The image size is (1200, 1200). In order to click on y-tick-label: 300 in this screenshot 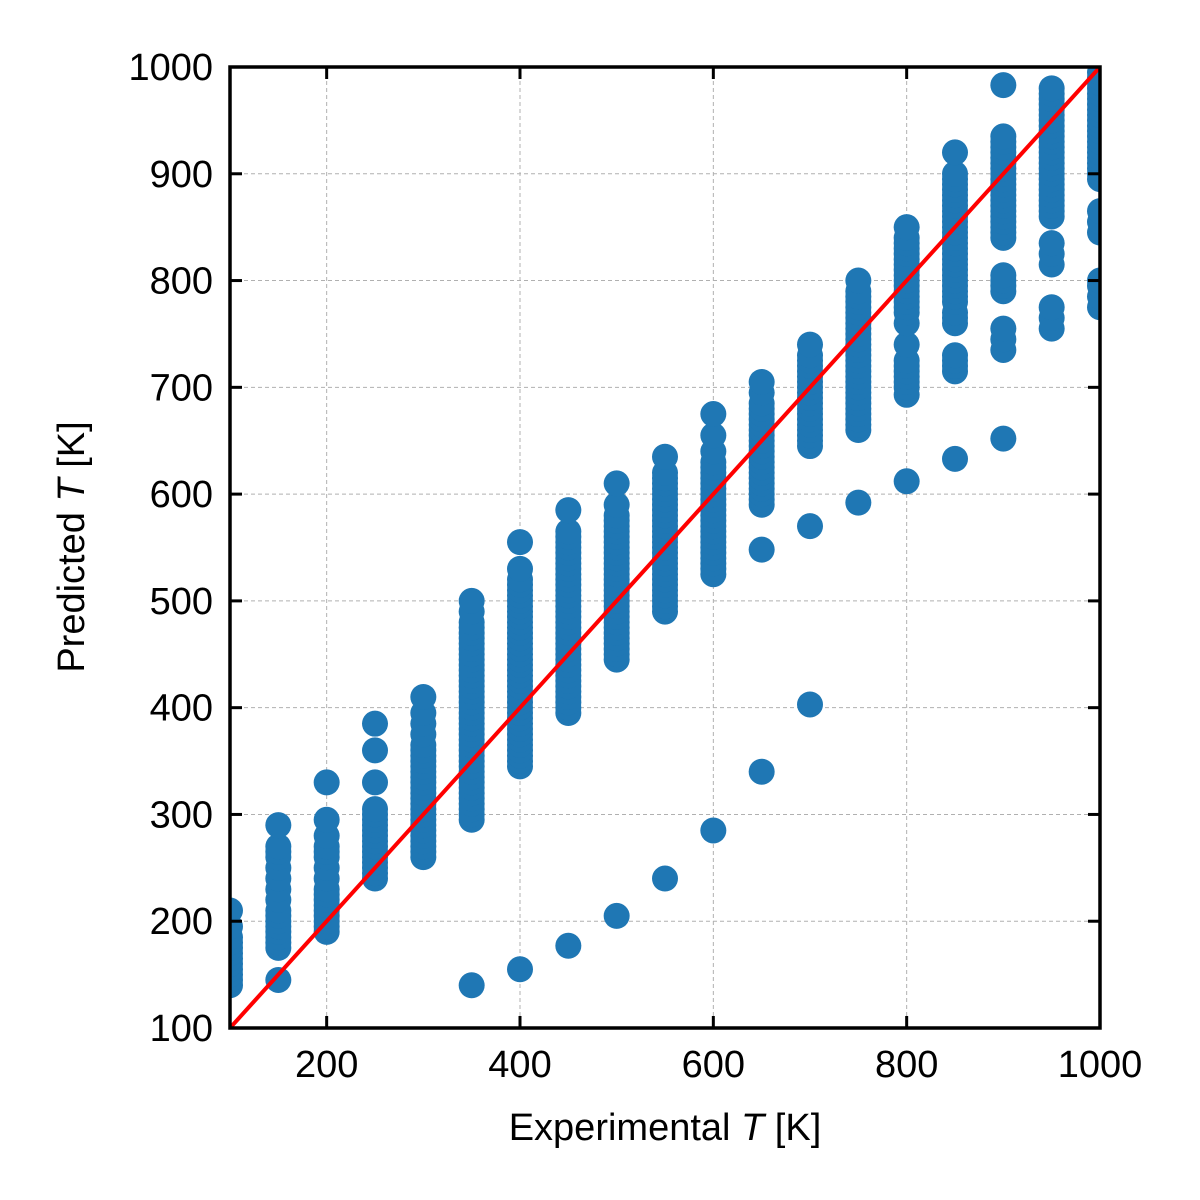, I will do `click(181, 815)`.